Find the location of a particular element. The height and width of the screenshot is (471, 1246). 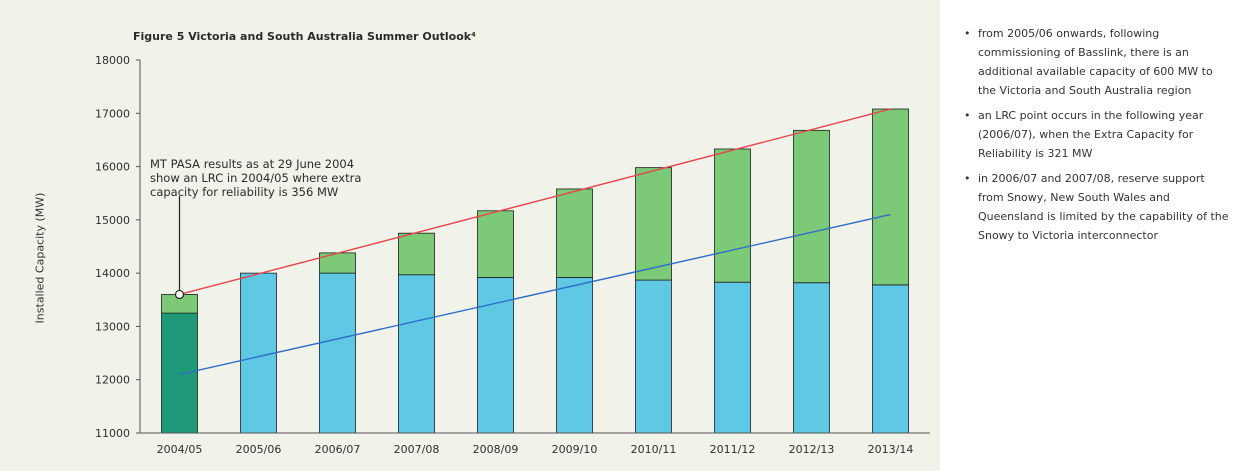

x-tick-label: 2009/10 is located at coordinates (575, 449).